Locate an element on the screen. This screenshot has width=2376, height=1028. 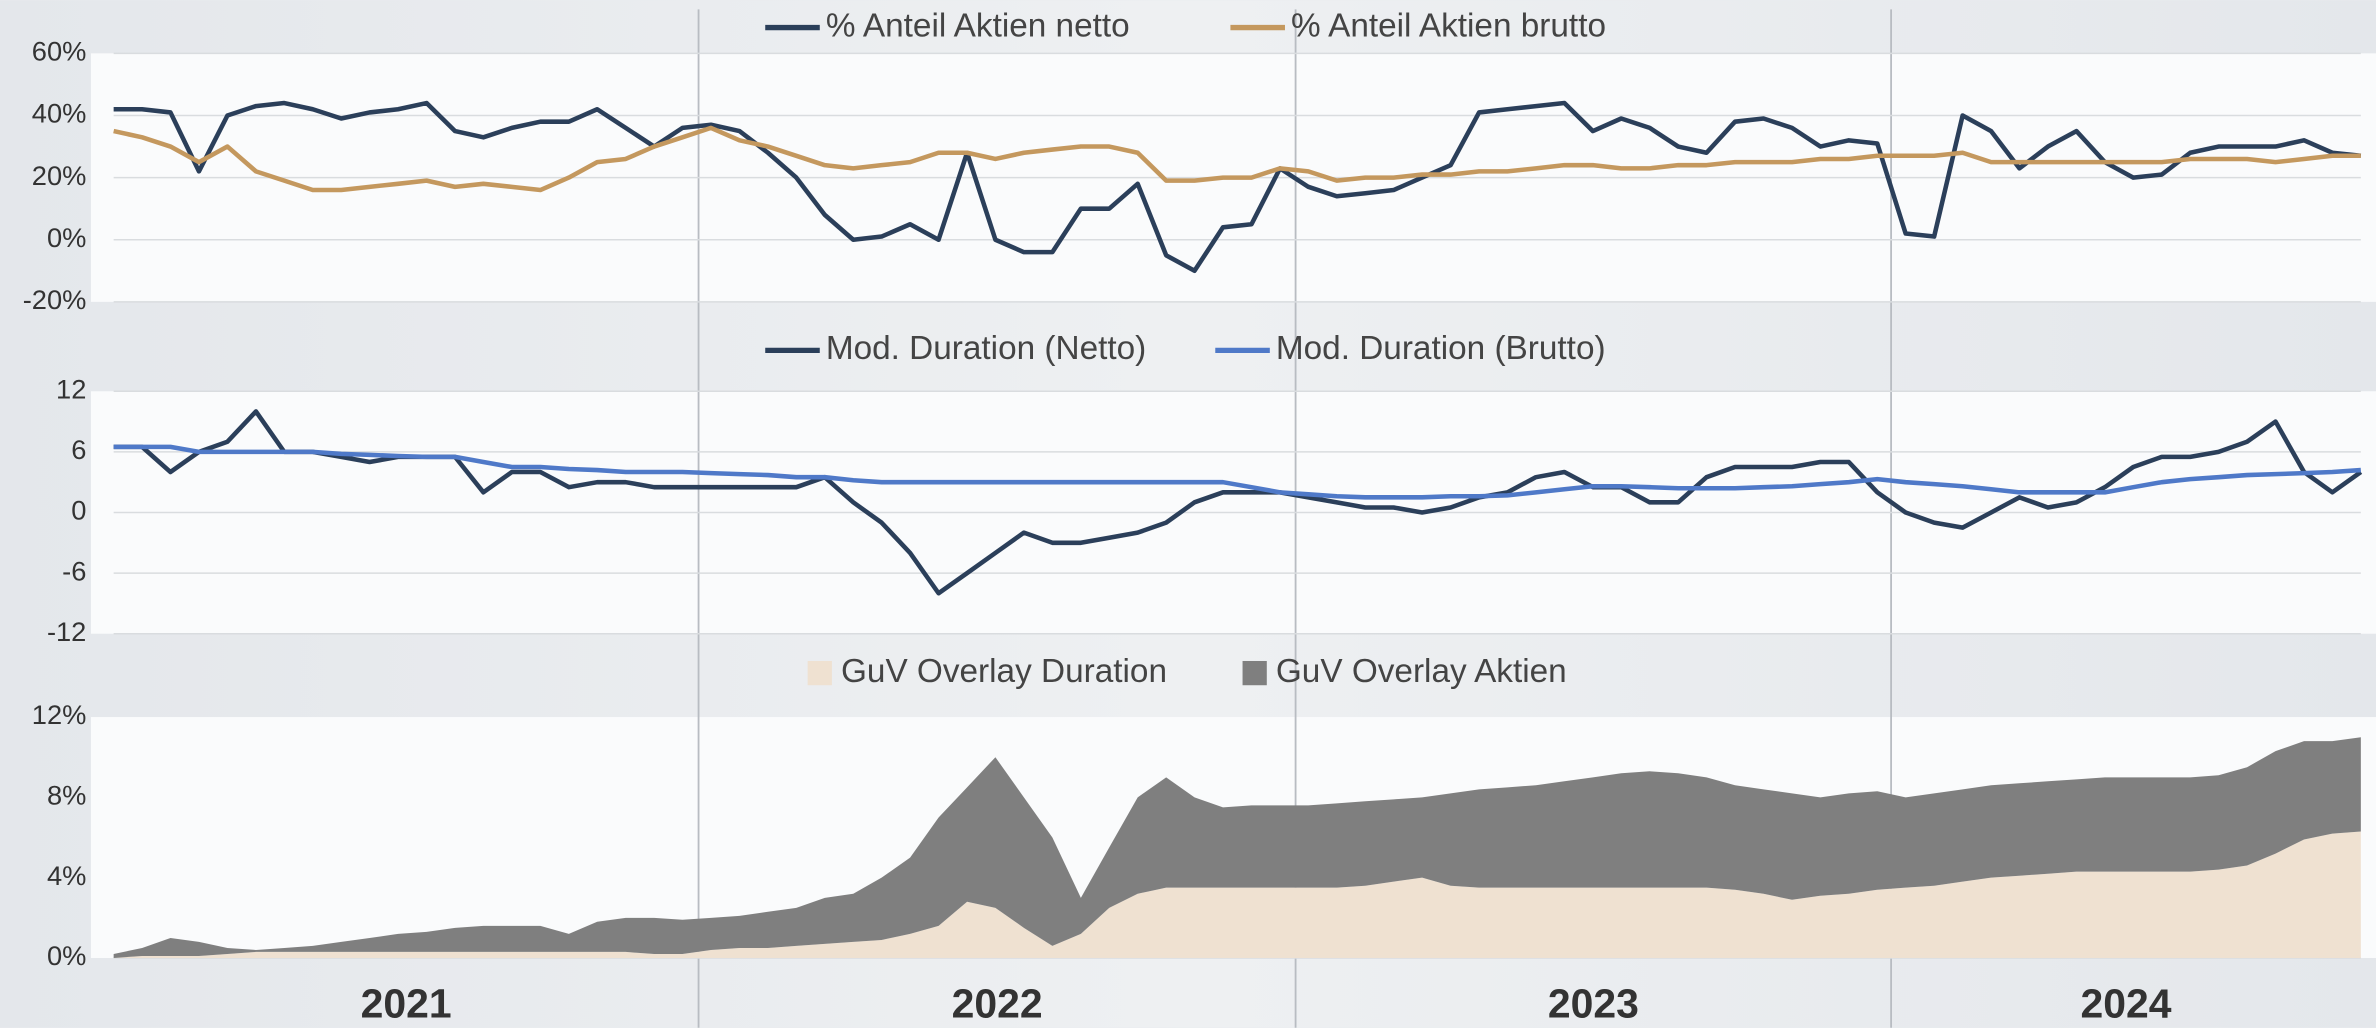
y-tick-label: 60% is located at coordinates (59, 51).